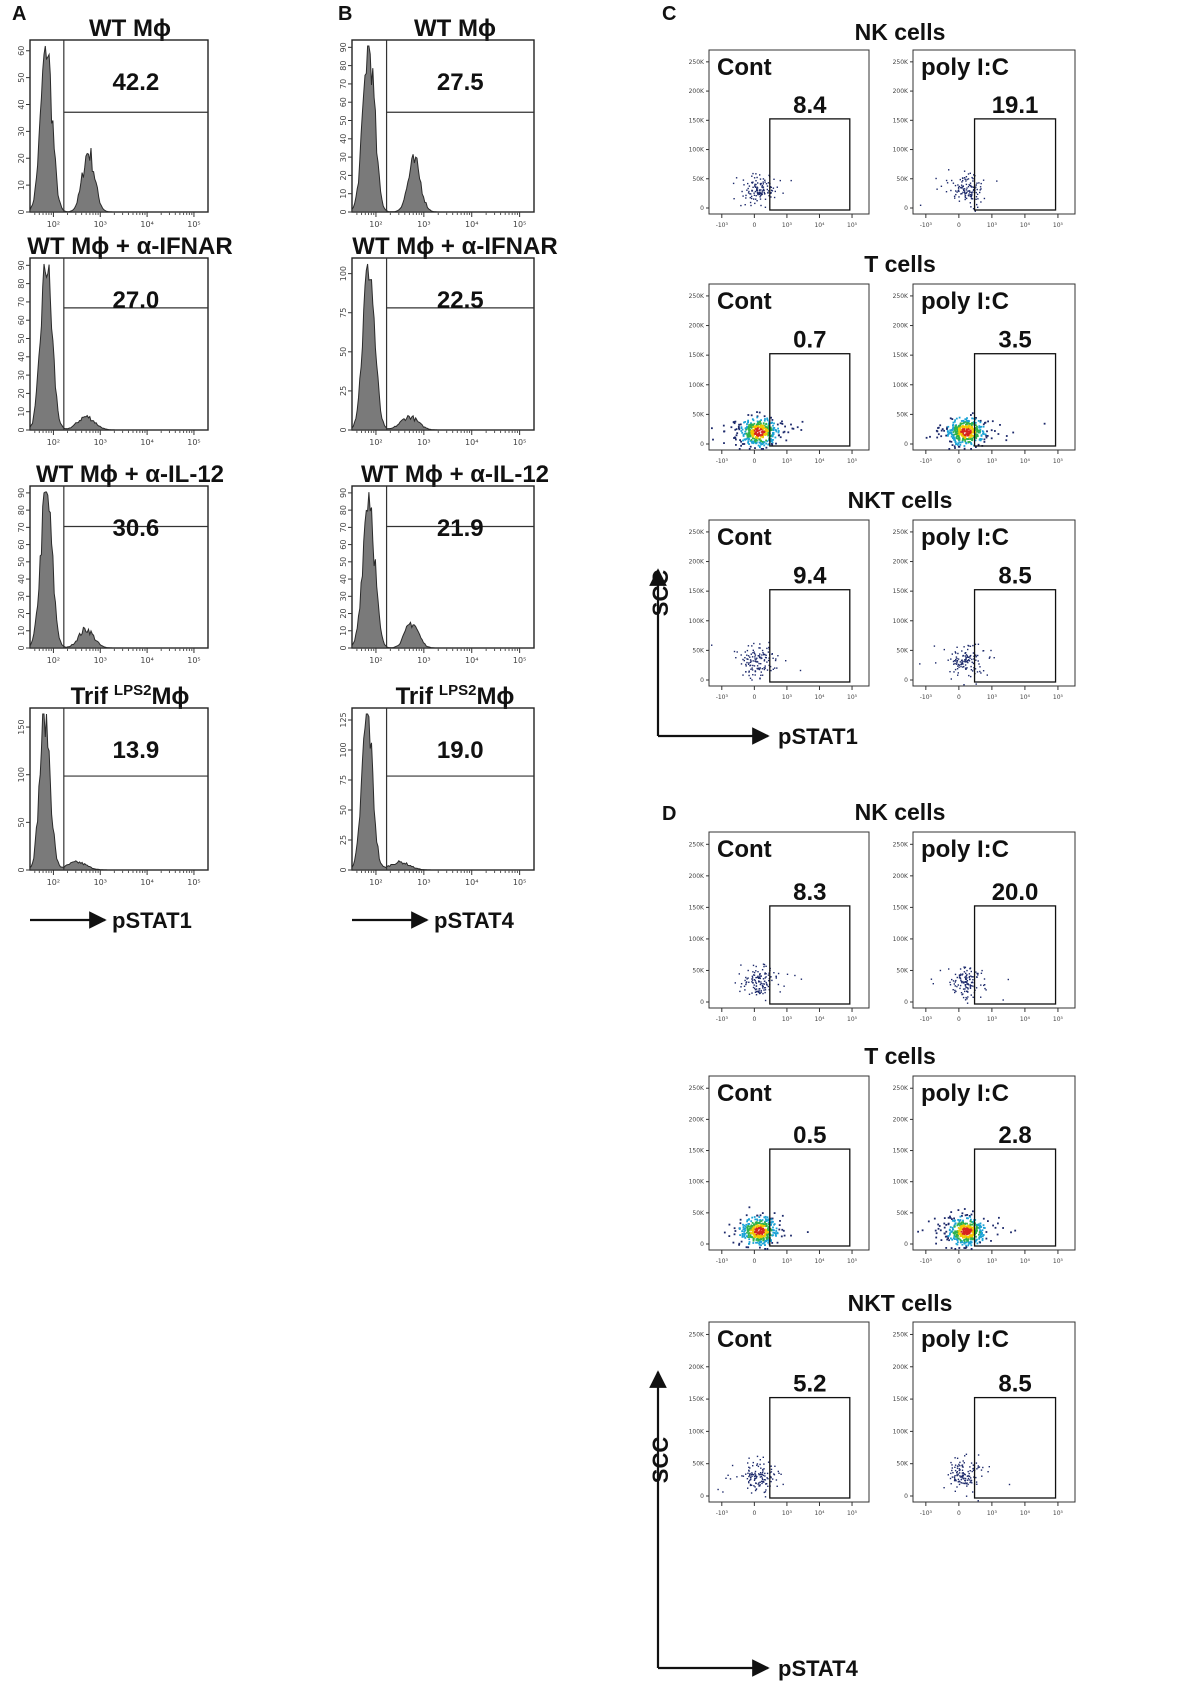 This screenshot has width=1191, height=1696. What do you see at coordinates (130, 474) in the screenshot?
I see `histogram-title: WT Mϕ + α-IL-12` at bounding box center [130, 474].